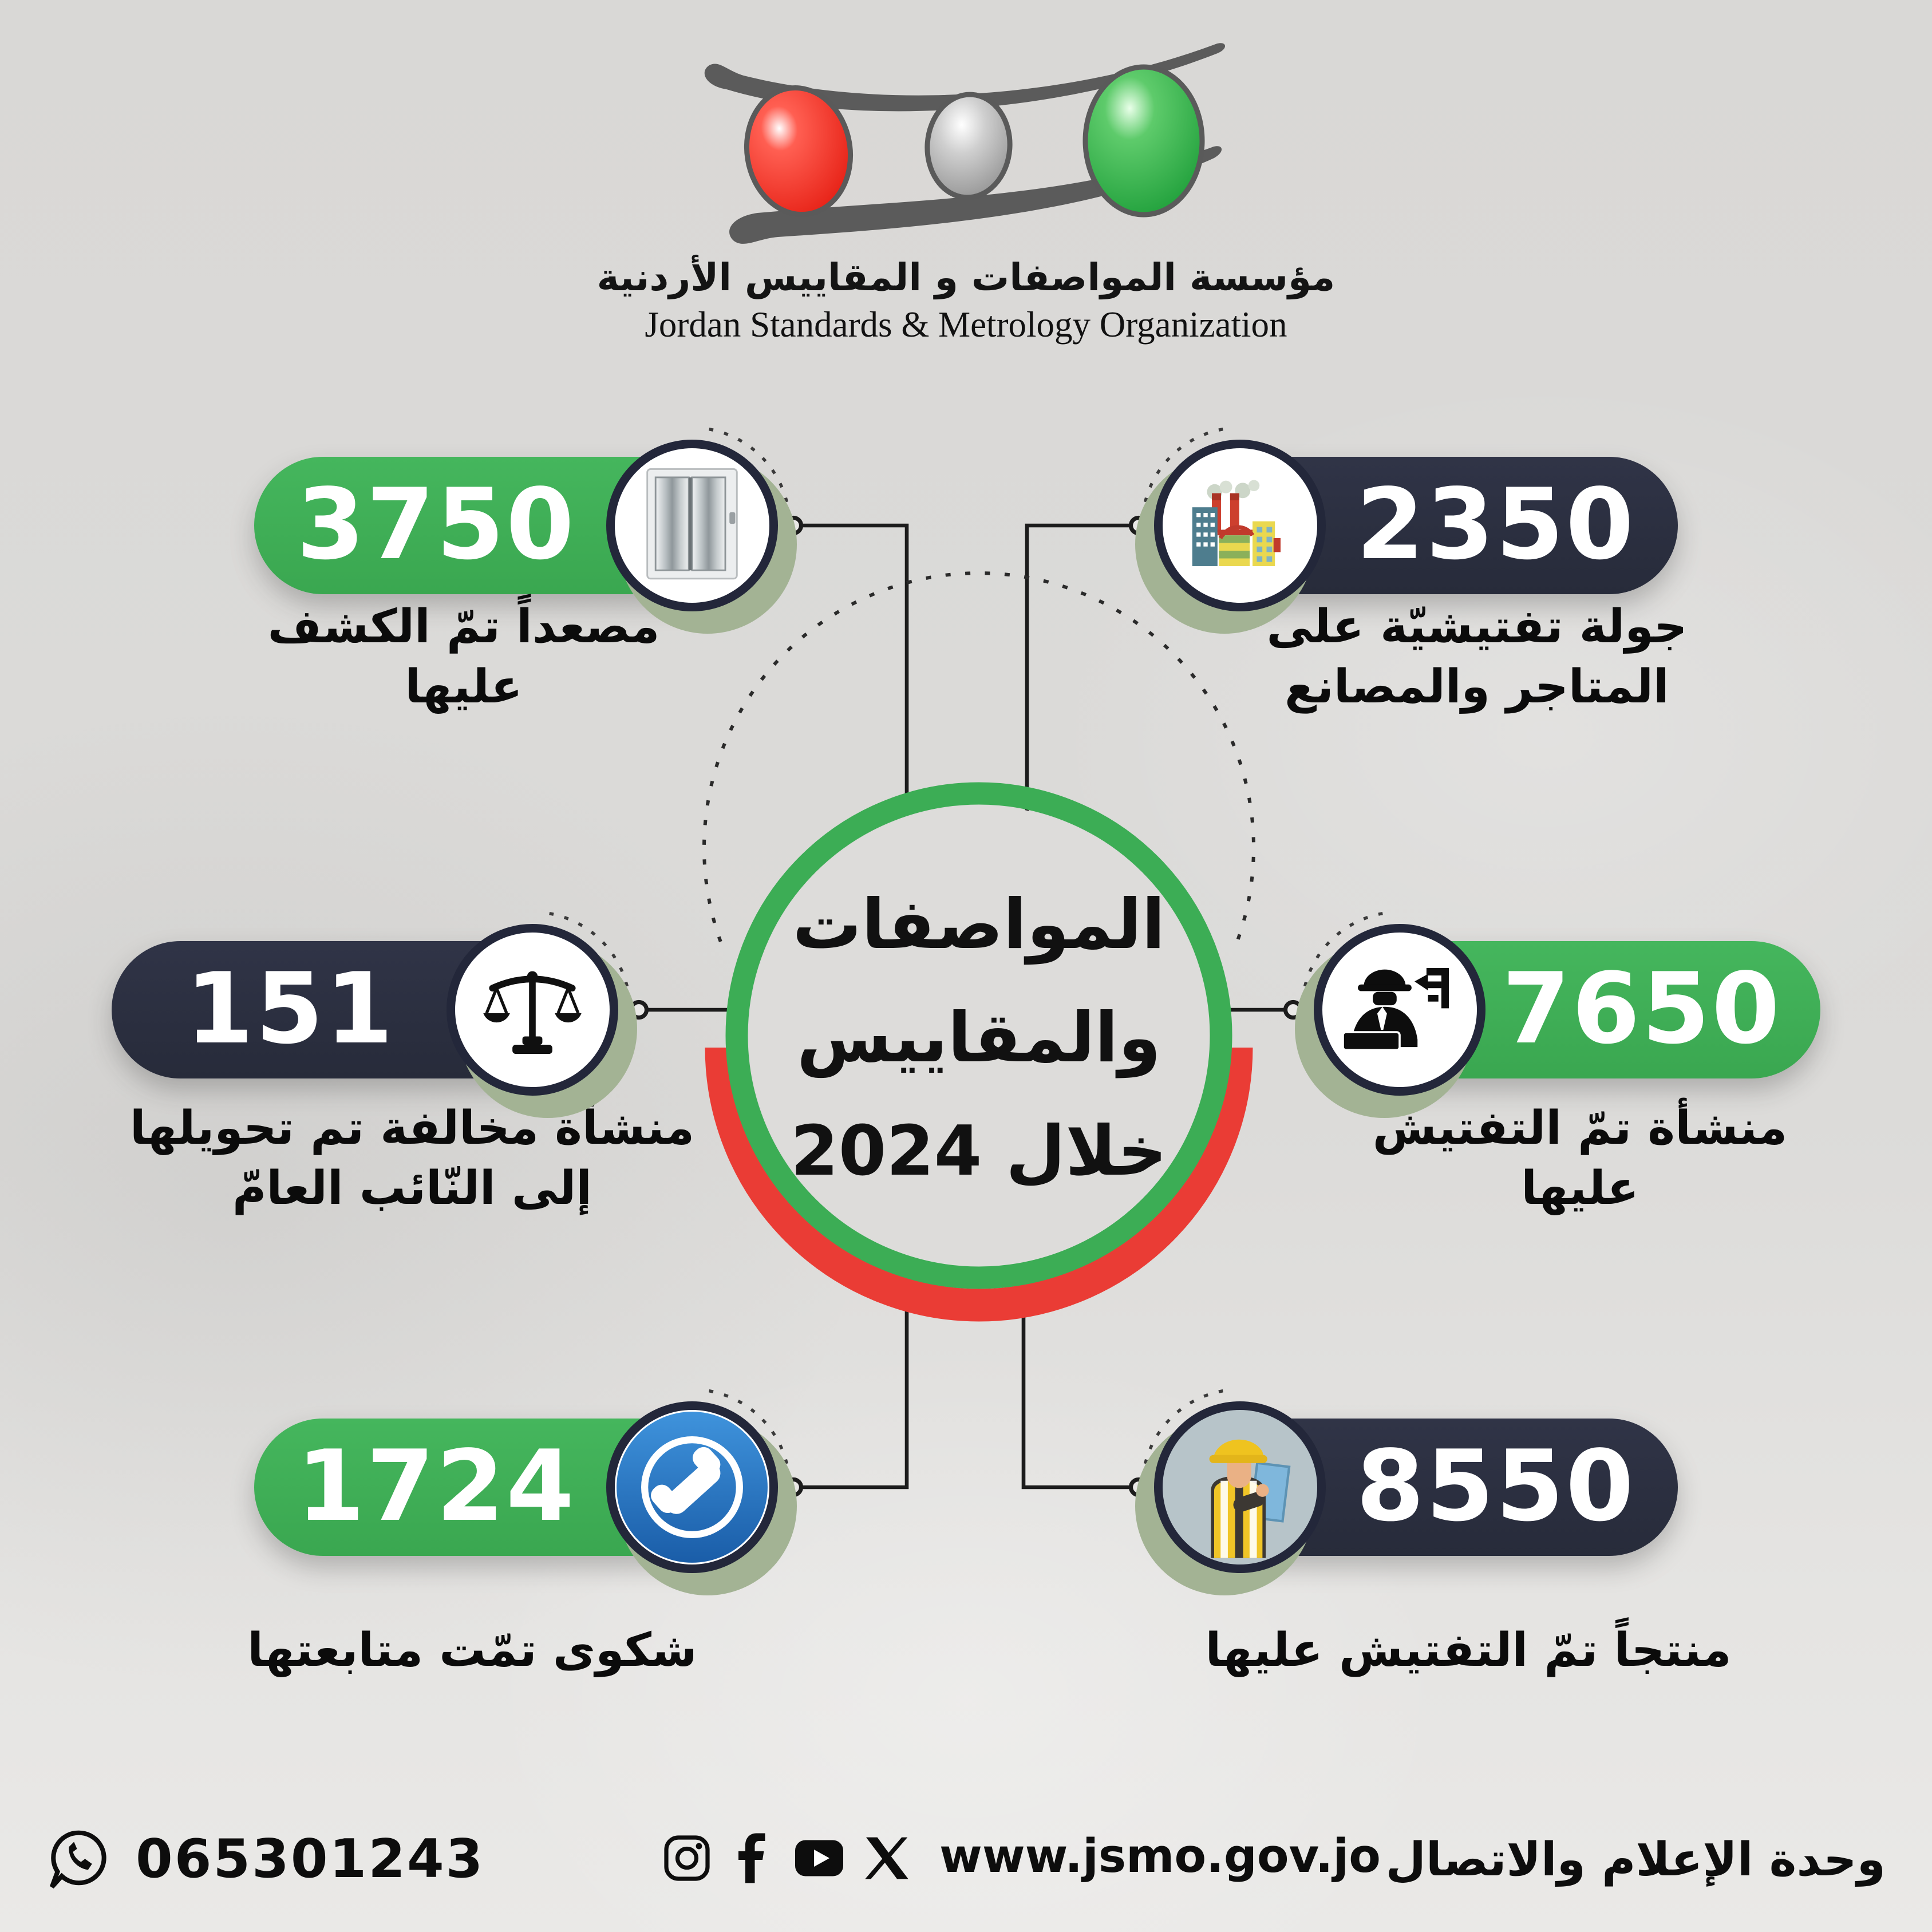  Describe the element at coordinates (1396, 1010) in the screenshot. I see `inspector-icon` at that location.